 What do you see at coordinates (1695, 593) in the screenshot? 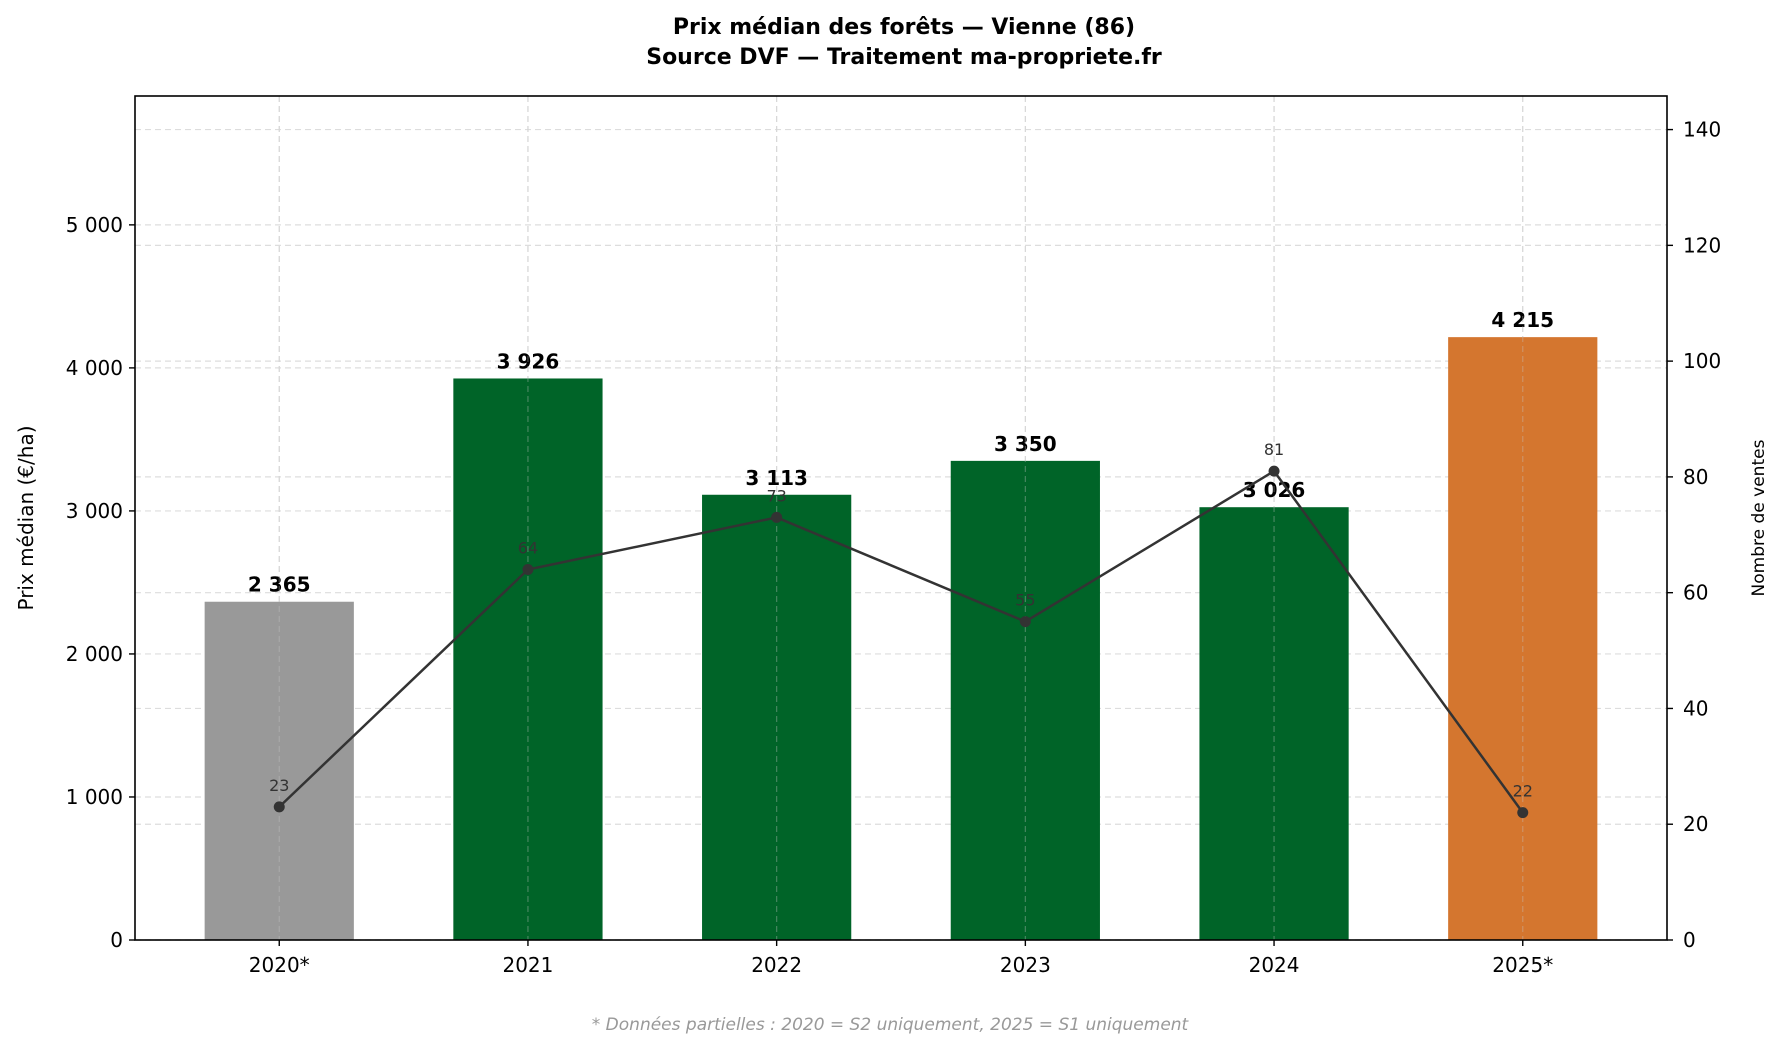
I see `y2-tick-label: 60` at bounding box center [1695, 593].